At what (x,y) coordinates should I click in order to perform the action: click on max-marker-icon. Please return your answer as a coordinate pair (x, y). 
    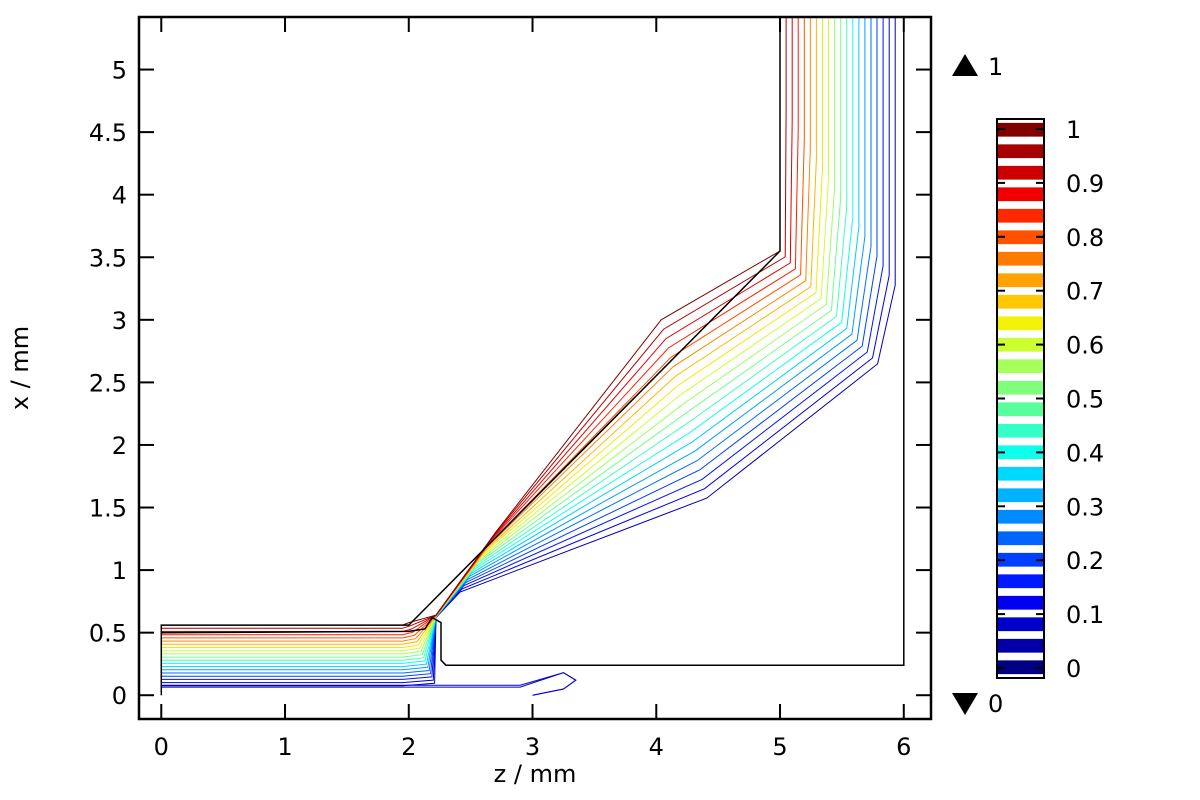
    Looking at the image, I should click on (965, 65).